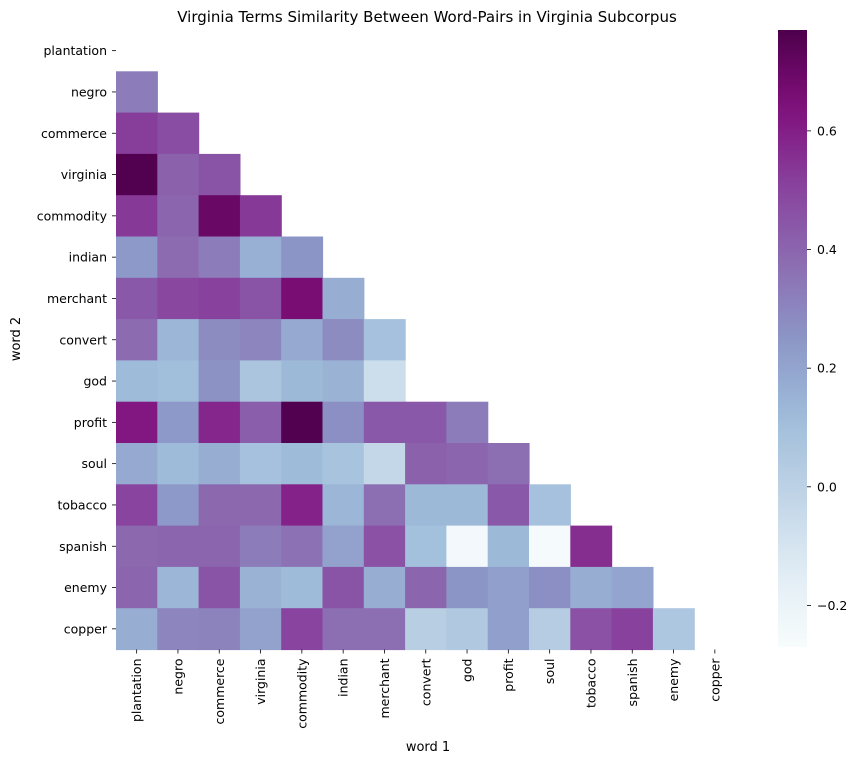 The image size is (860, 767). I want to click on x-tick-label: indian, so click(343, 678).